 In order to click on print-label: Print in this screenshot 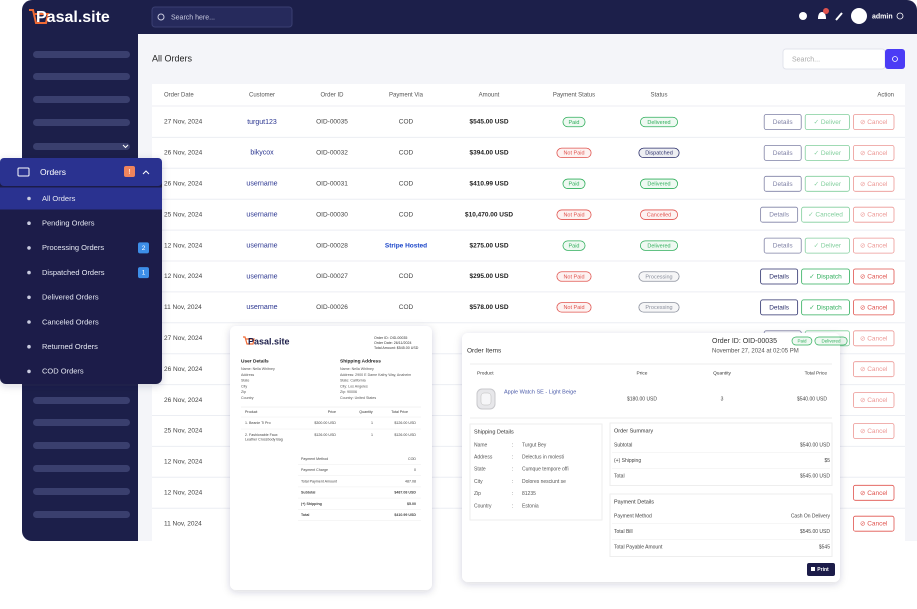, I will do `click(823, 570)`.